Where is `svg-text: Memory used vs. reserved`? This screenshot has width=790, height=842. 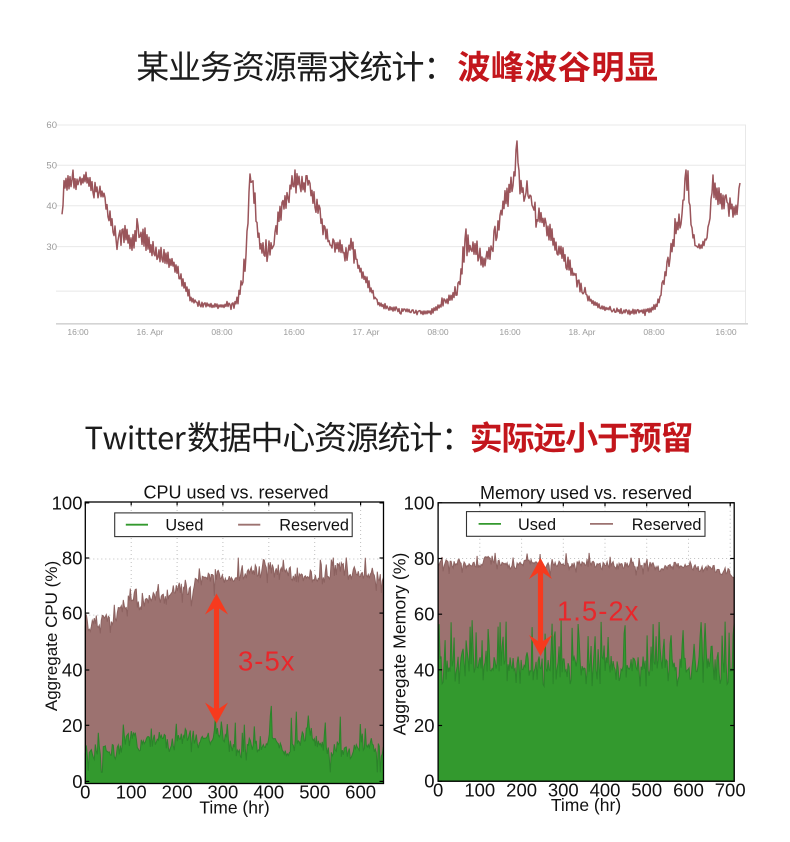
svg-text: Memory used vs. reserved is located at coordinates (586, 493).